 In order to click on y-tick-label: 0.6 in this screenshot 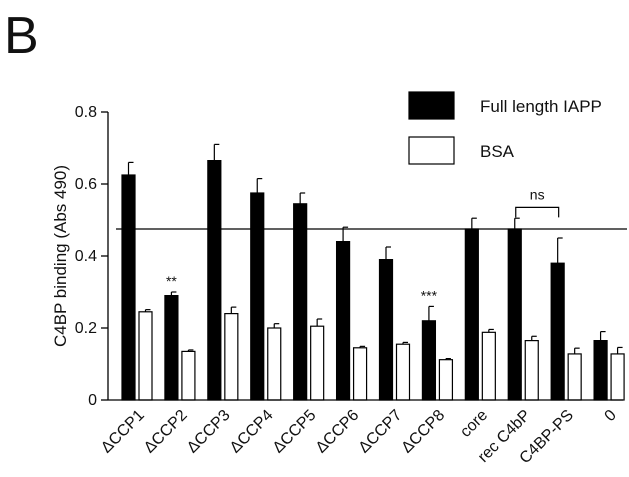, I will do `click(86, 184)`.